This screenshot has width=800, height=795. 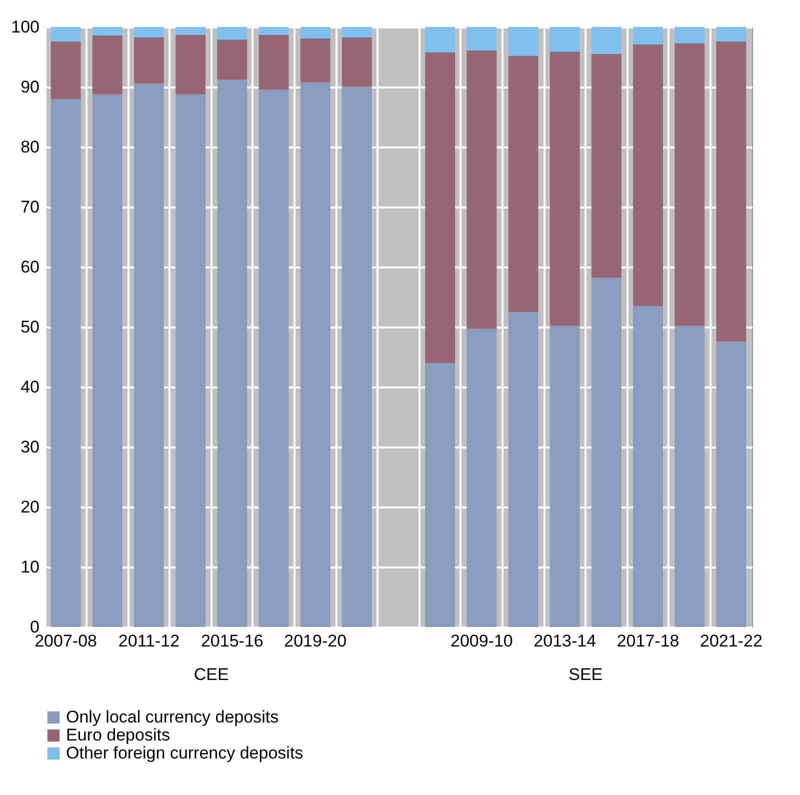 What do you see at coordinates (731, 641) in the screenshot?
I see `x-tick-label: 2021-22` at bounding box center [731, 641].